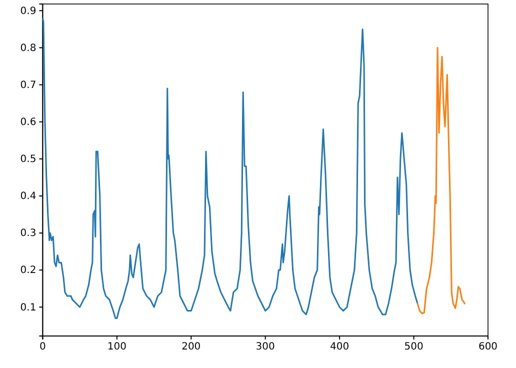 This screenshot has width=516, height=368. Describe the element at coordinates (28, 234) in the screenshot. I see `y-tick-label: 0.3` at that location.